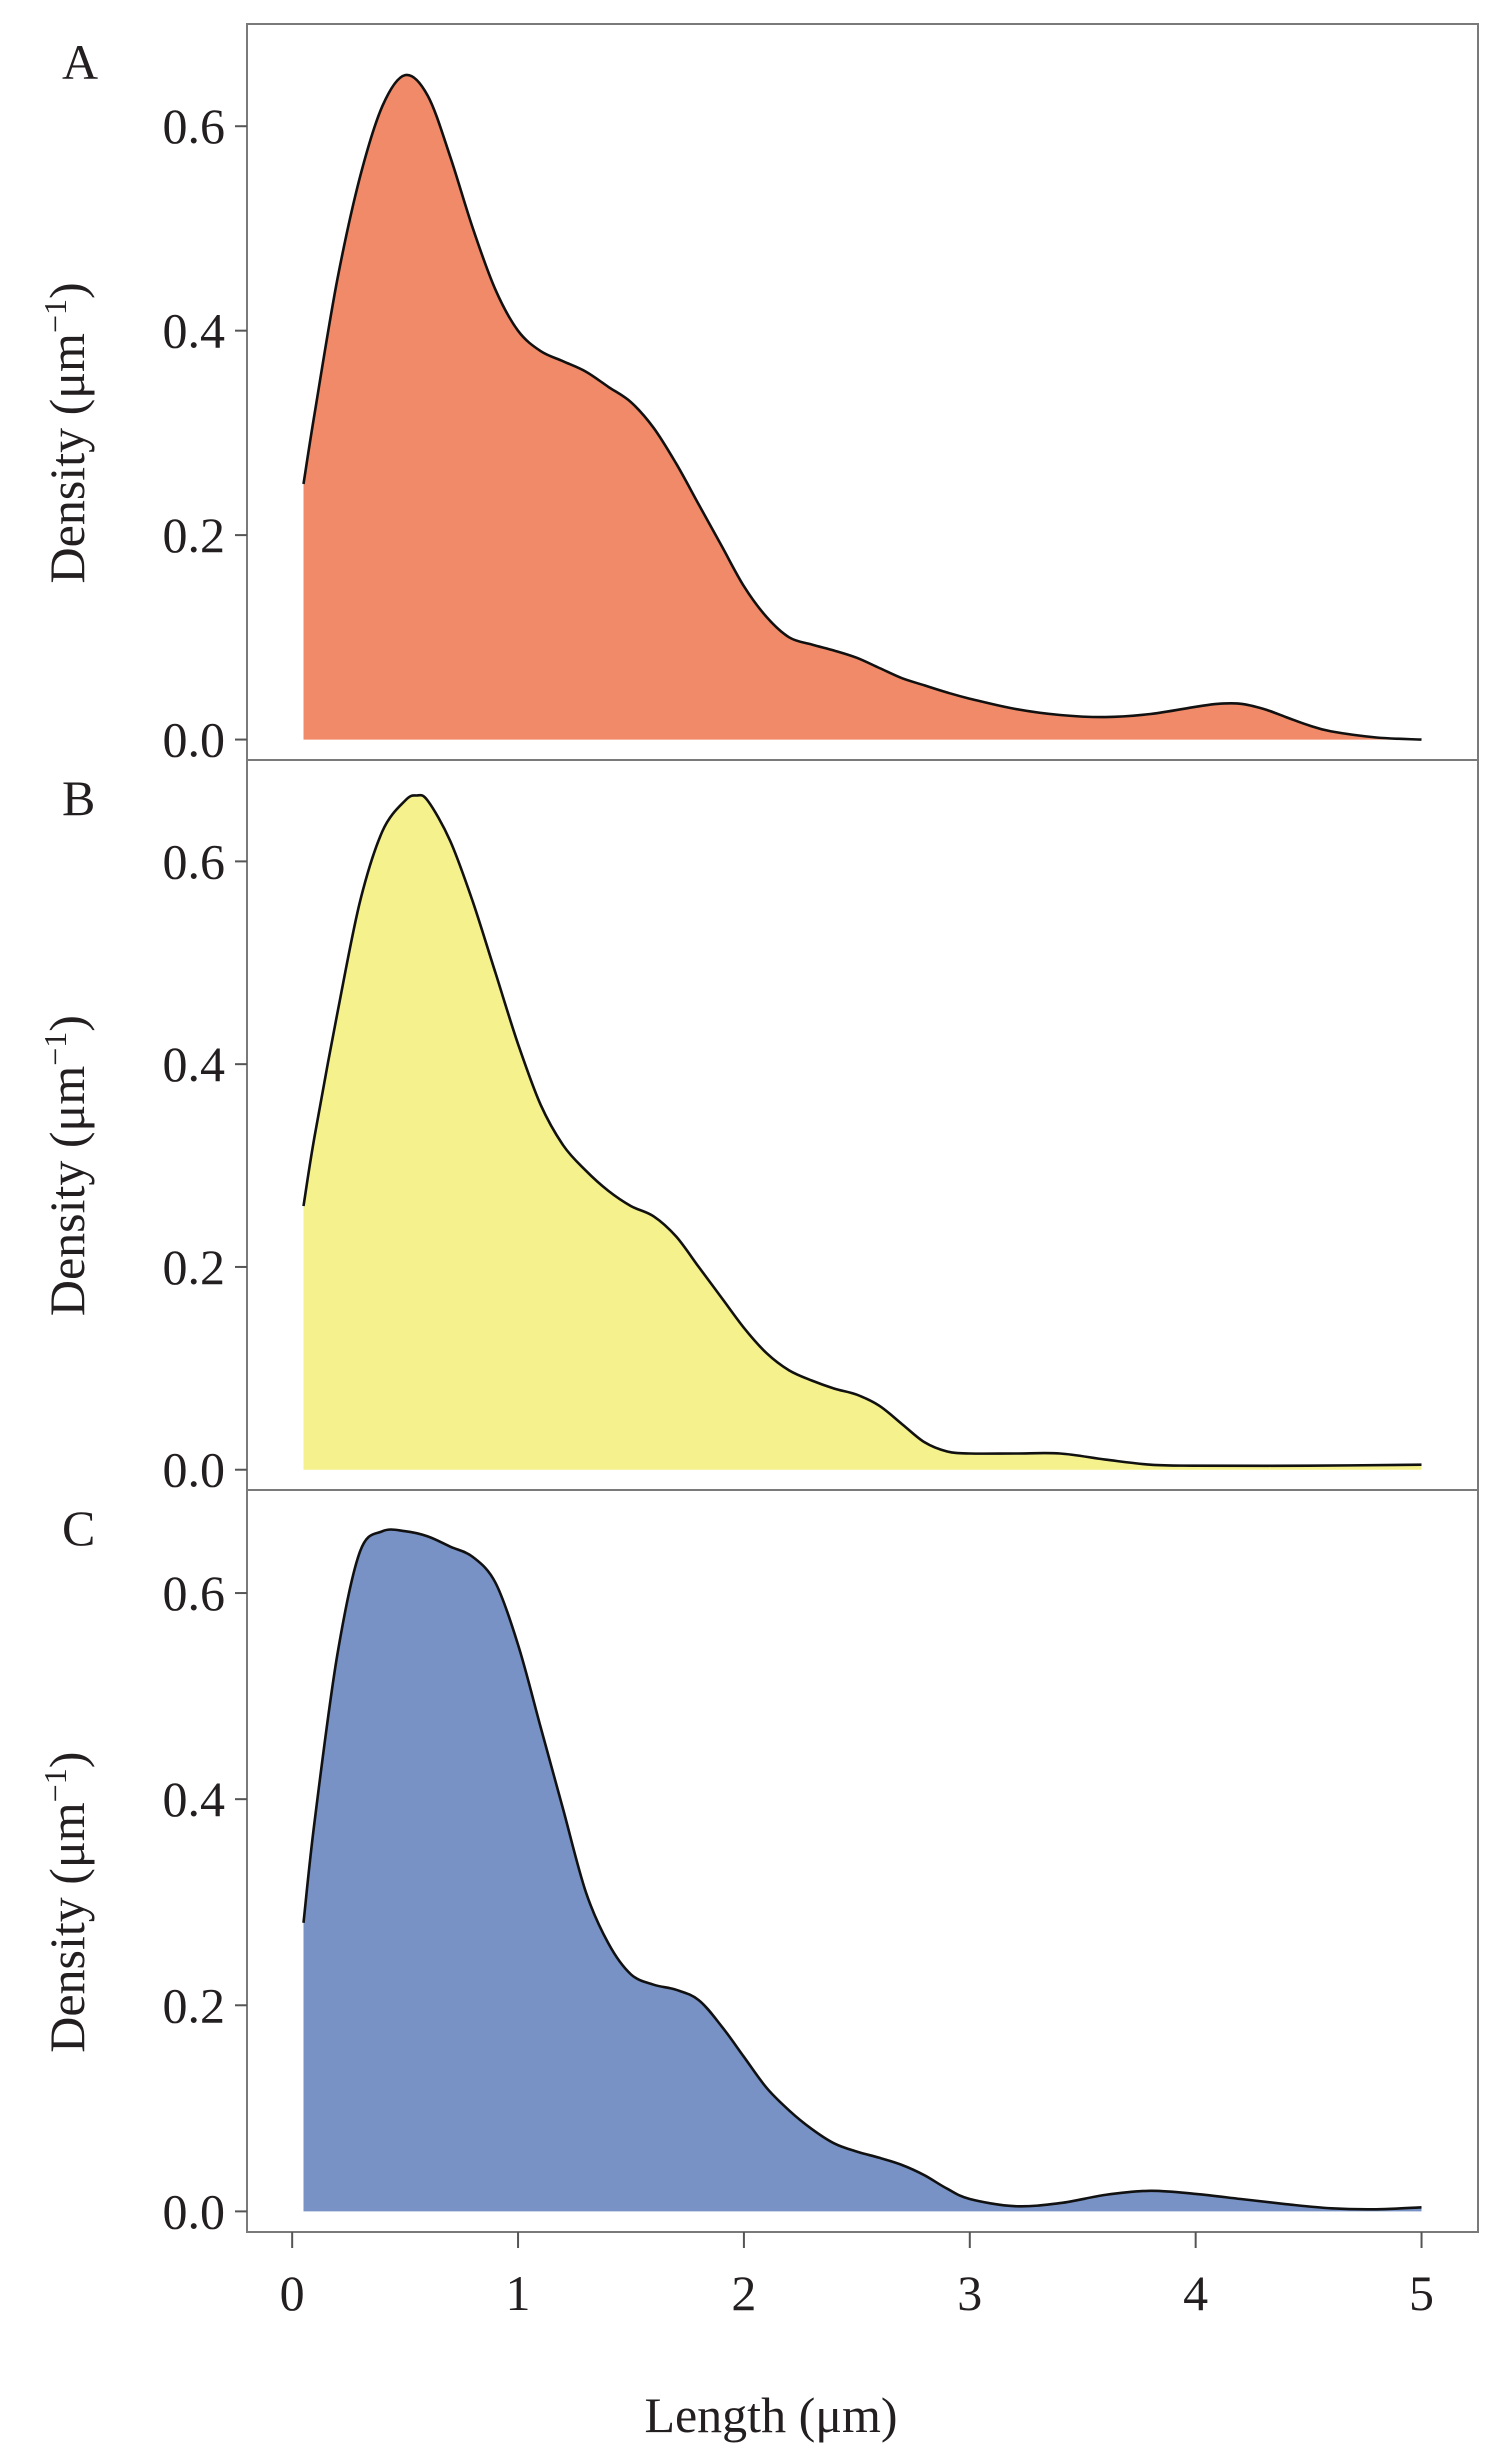  I want to click on panel-label: A, so click(80, 62).